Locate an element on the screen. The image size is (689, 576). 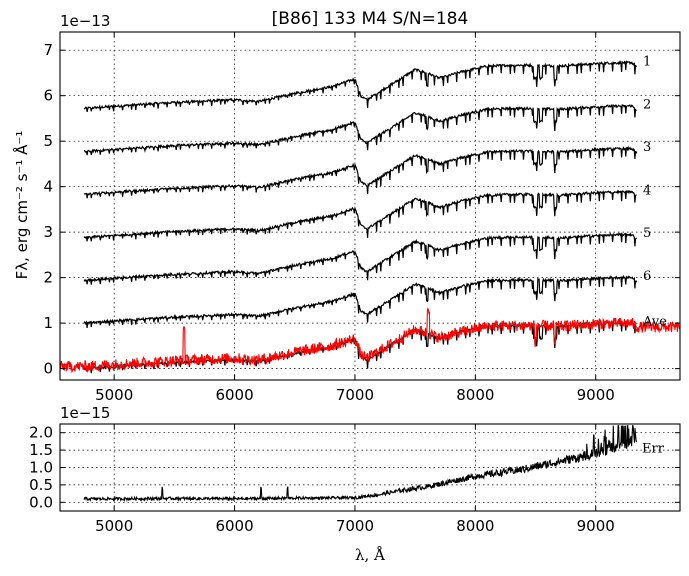
bottom-ticks is located at coordinates (370, 467).